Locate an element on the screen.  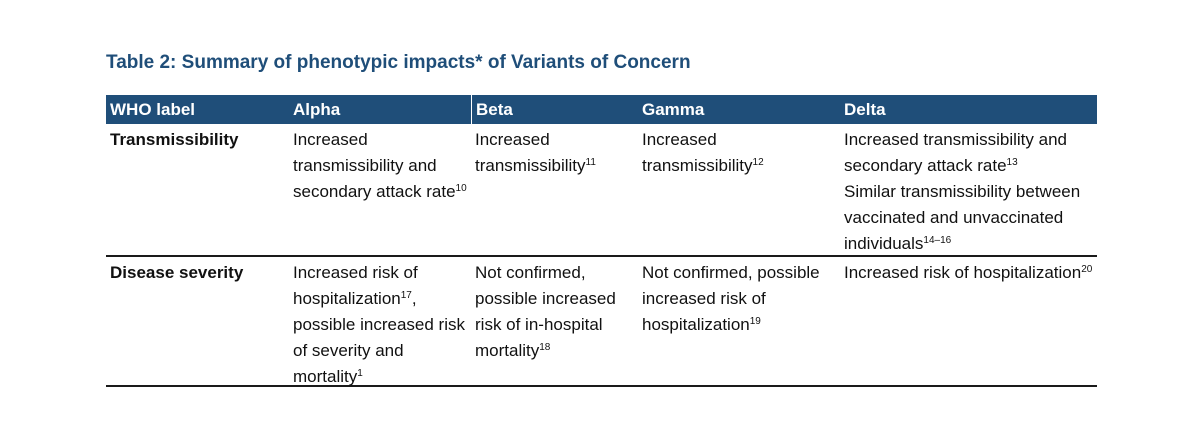
header-delta: Delta is located at coordinates (865, 109).